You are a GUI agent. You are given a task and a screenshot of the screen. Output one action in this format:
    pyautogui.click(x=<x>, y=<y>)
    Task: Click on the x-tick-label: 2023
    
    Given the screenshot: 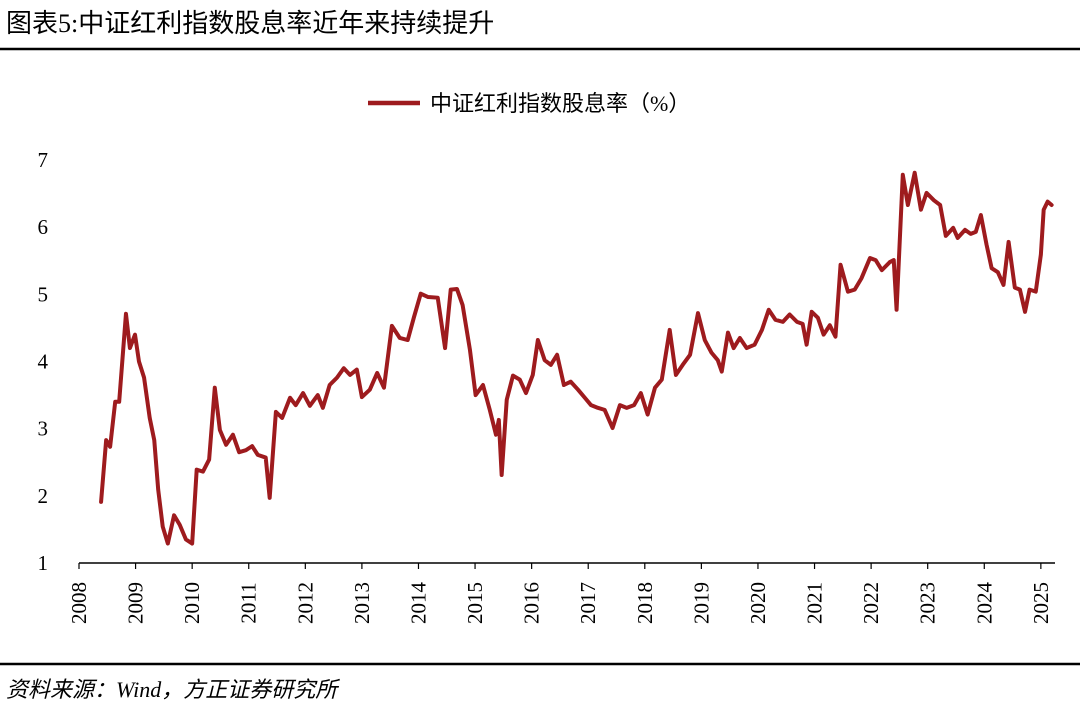 What is the action you would take?
    pyautogui.click(x=928, y=603)
    